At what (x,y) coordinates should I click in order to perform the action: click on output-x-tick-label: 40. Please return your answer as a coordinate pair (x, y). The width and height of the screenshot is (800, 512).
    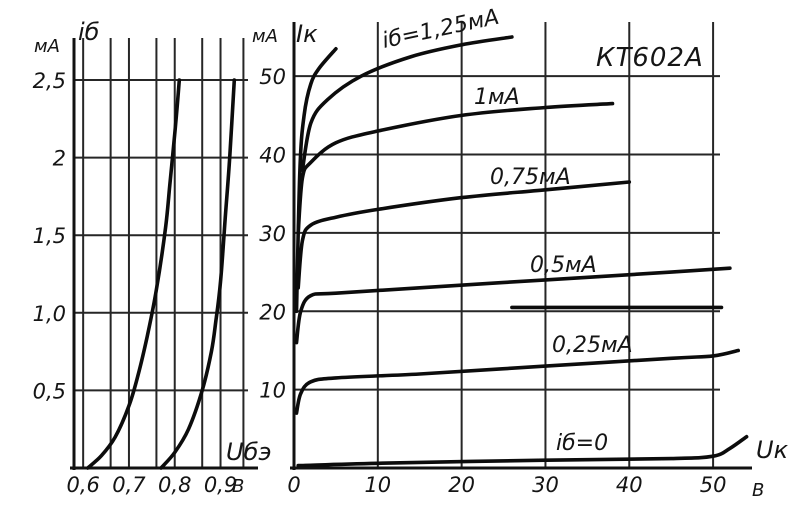
    Looking at the image, I should click on (629, 485).